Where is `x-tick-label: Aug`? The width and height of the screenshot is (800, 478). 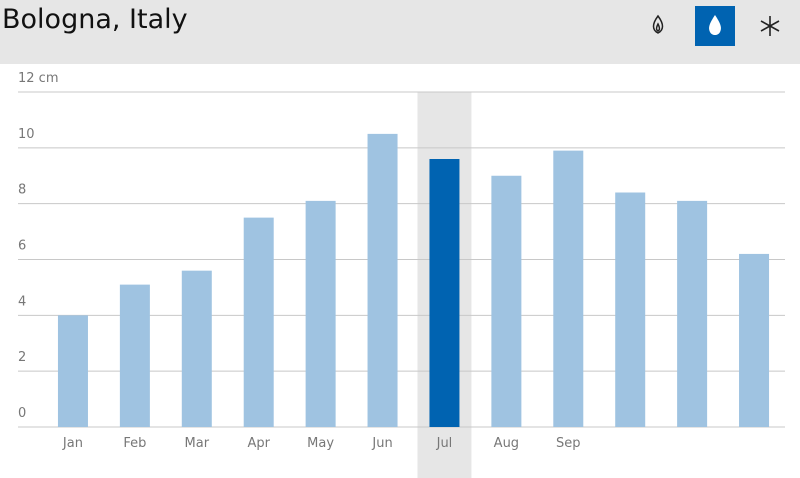
x-tick-label: Aug is located at coordinates (506, 443).